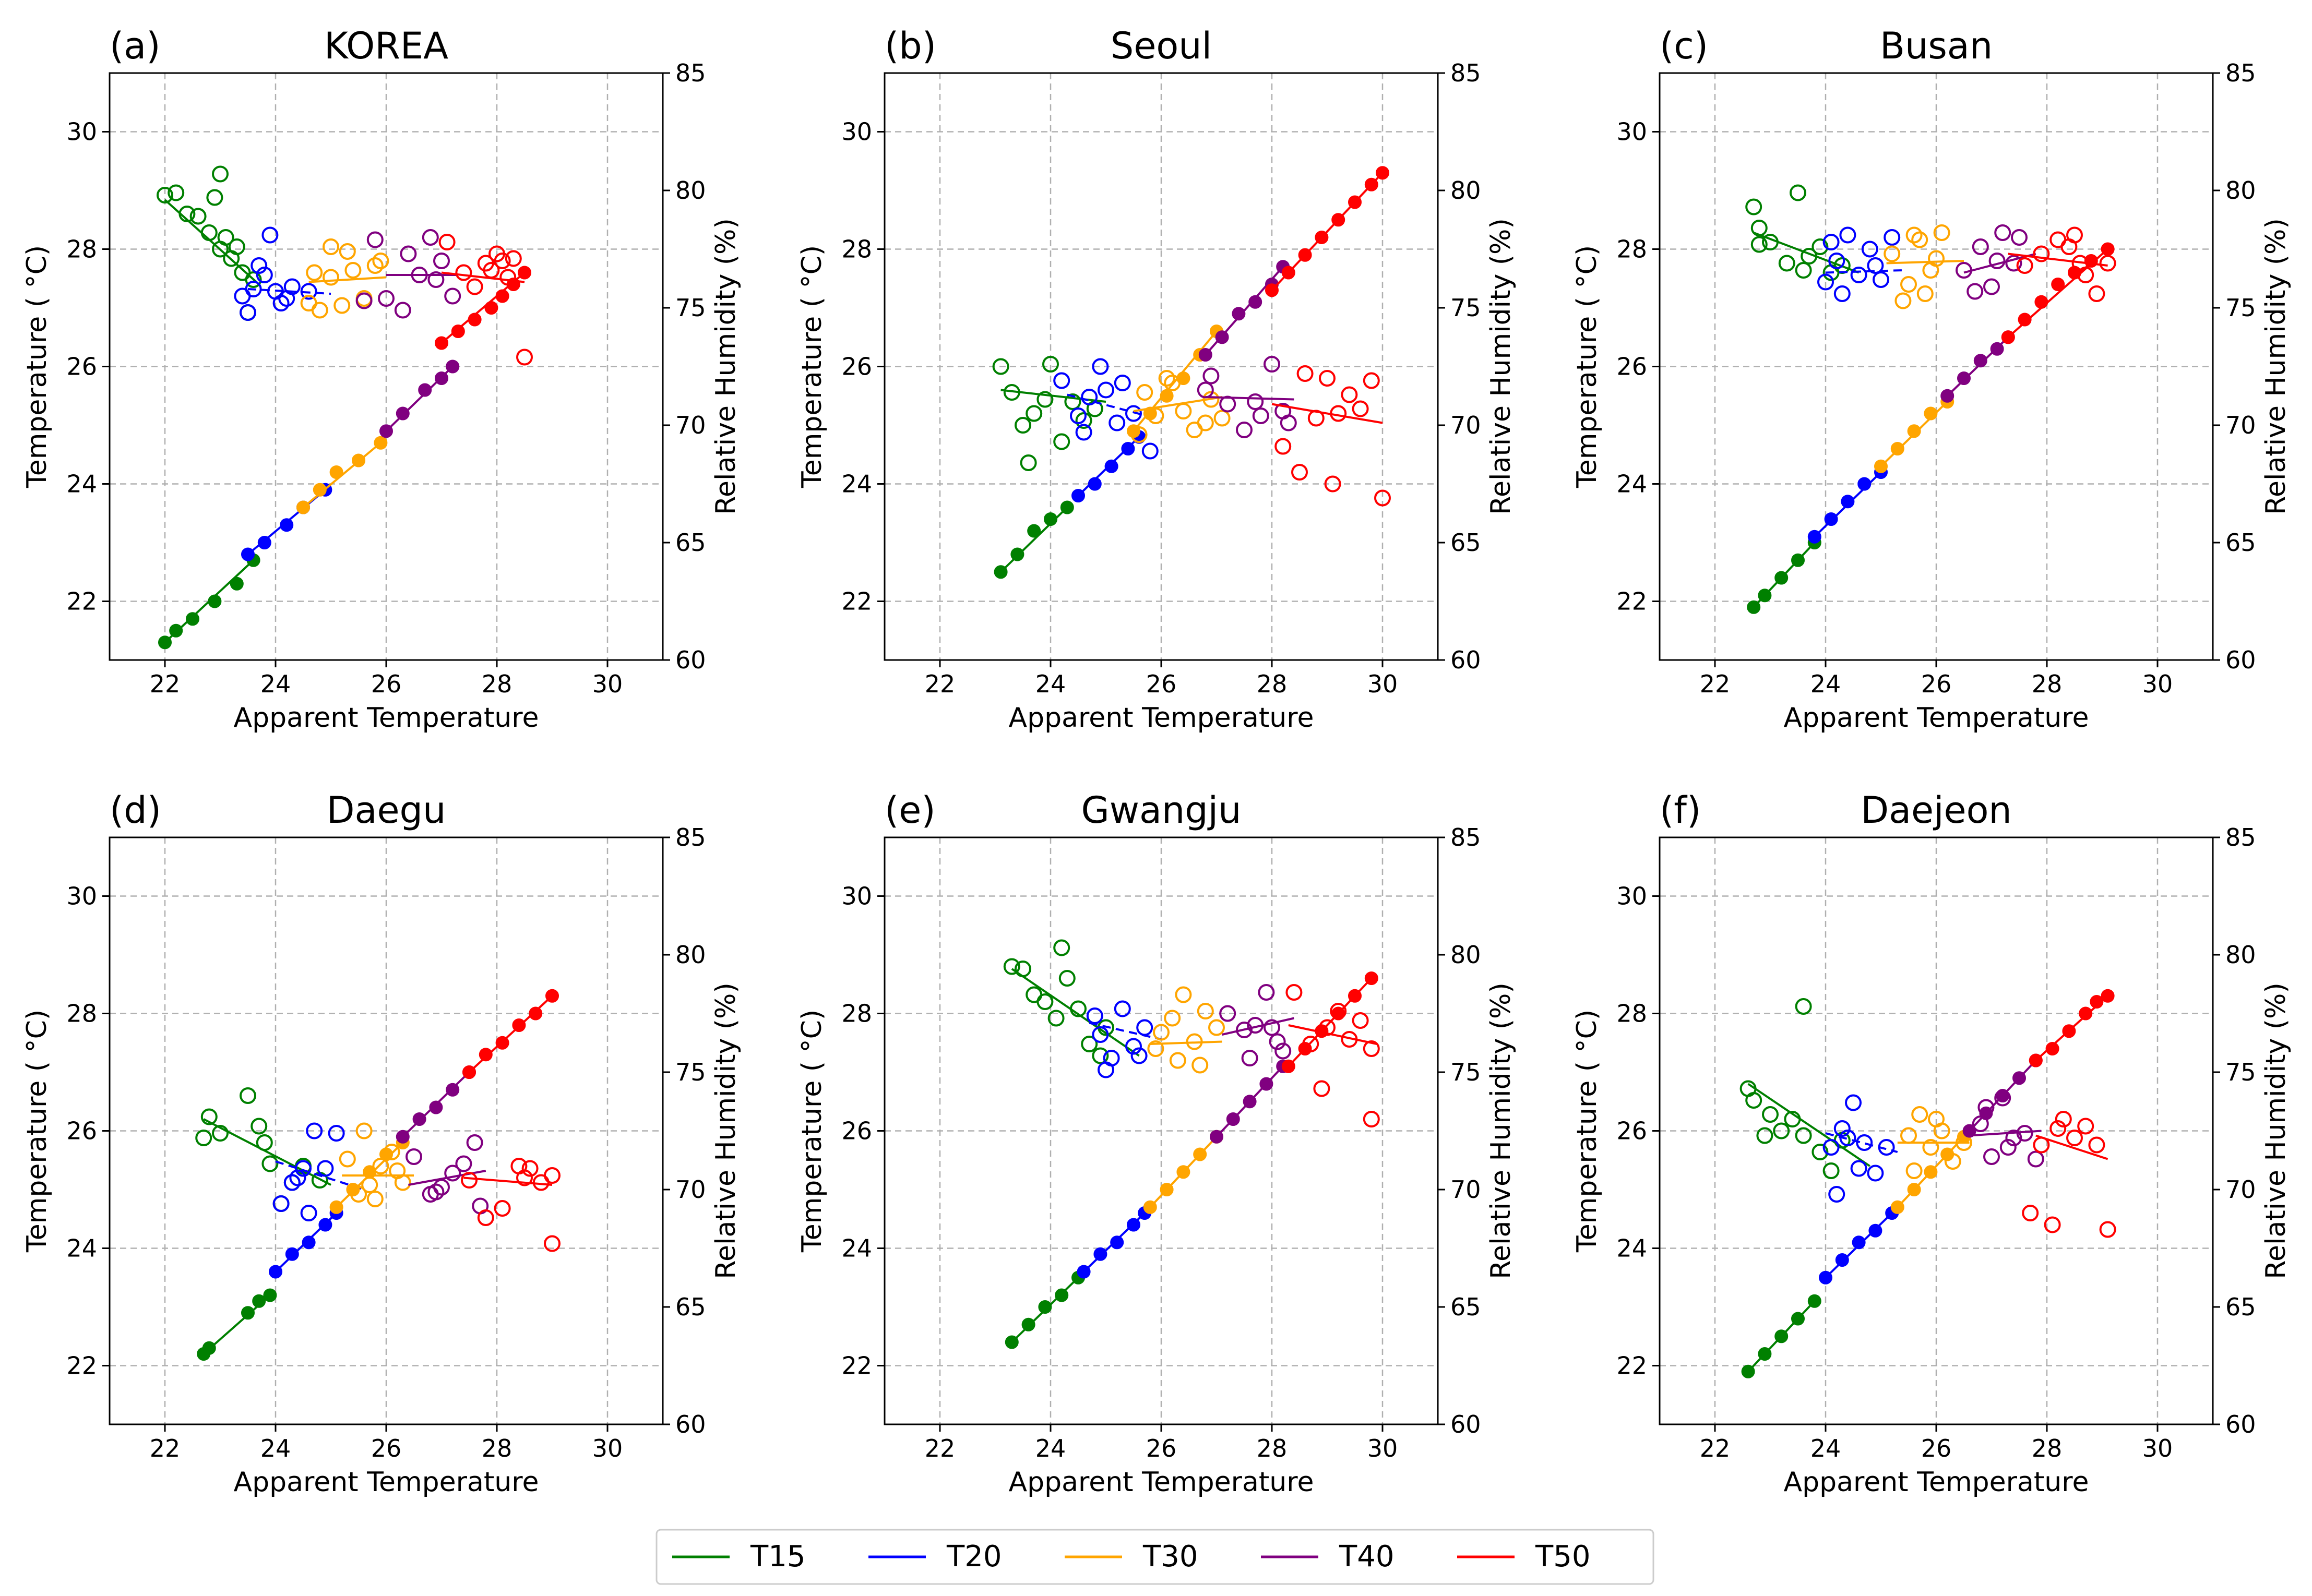  What do you see at coordinates (1930, 399) in the screenshot?
I see `plot-data` at bounding box center [1930, 399].